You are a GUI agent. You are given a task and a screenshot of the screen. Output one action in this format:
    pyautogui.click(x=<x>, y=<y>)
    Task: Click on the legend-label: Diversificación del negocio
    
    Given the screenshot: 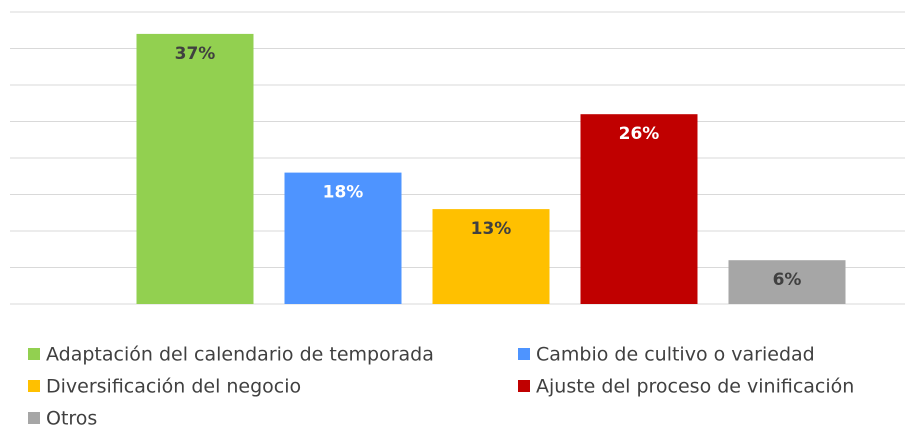 What is the action you would take?
    pyautogui.click(x=173, y=387)
    